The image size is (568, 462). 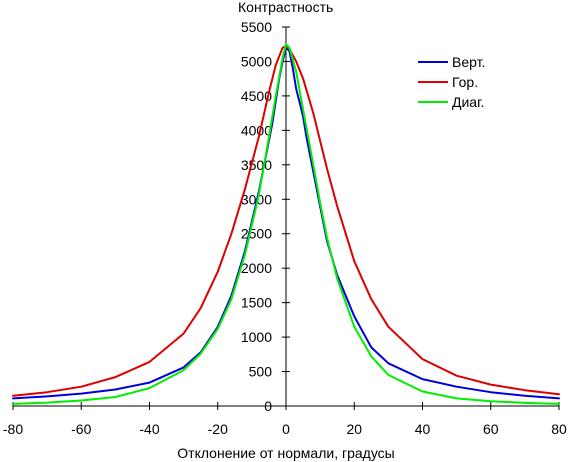 I want to click on x-tick-label: 0, so click(x=286, y=429).